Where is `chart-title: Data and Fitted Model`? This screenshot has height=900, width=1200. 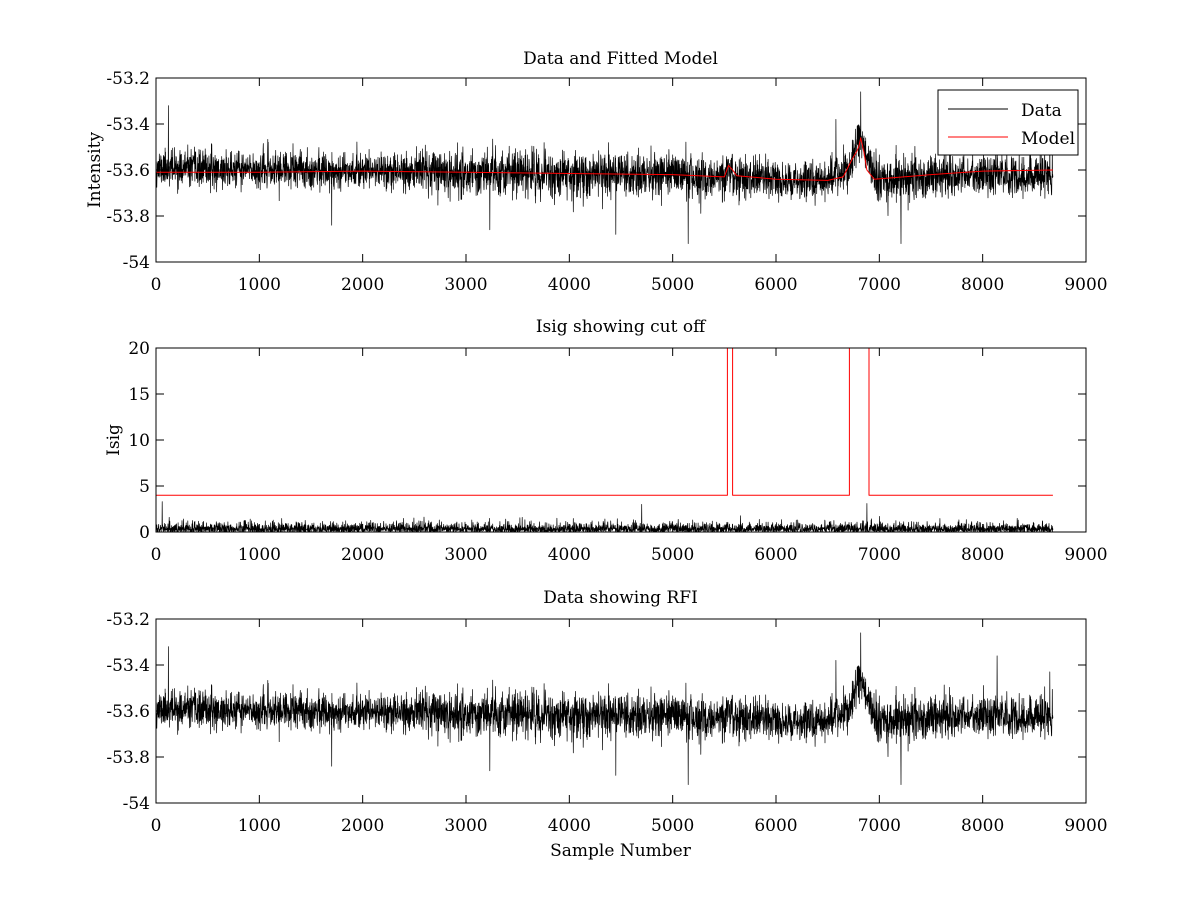
chart-title: Data and Fitted Model is located at coordinates (620, 59).